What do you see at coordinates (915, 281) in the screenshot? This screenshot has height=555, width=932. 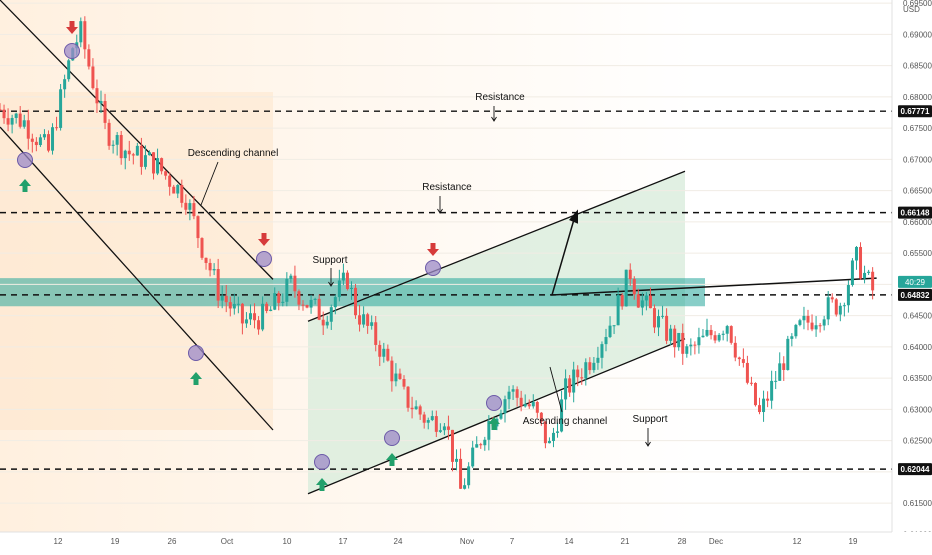 I see `current-price-box` at bounding box center [915, 281].